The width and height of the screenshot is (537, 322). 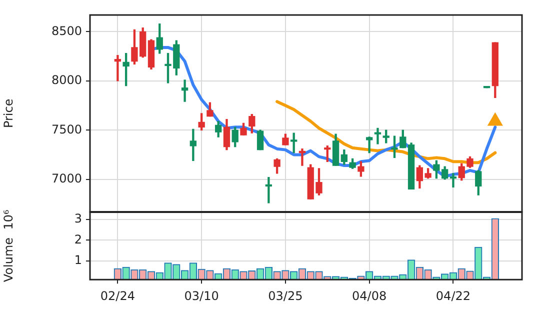 I want to click on x-tick-label: 03/10, so click(x=201, y=295).